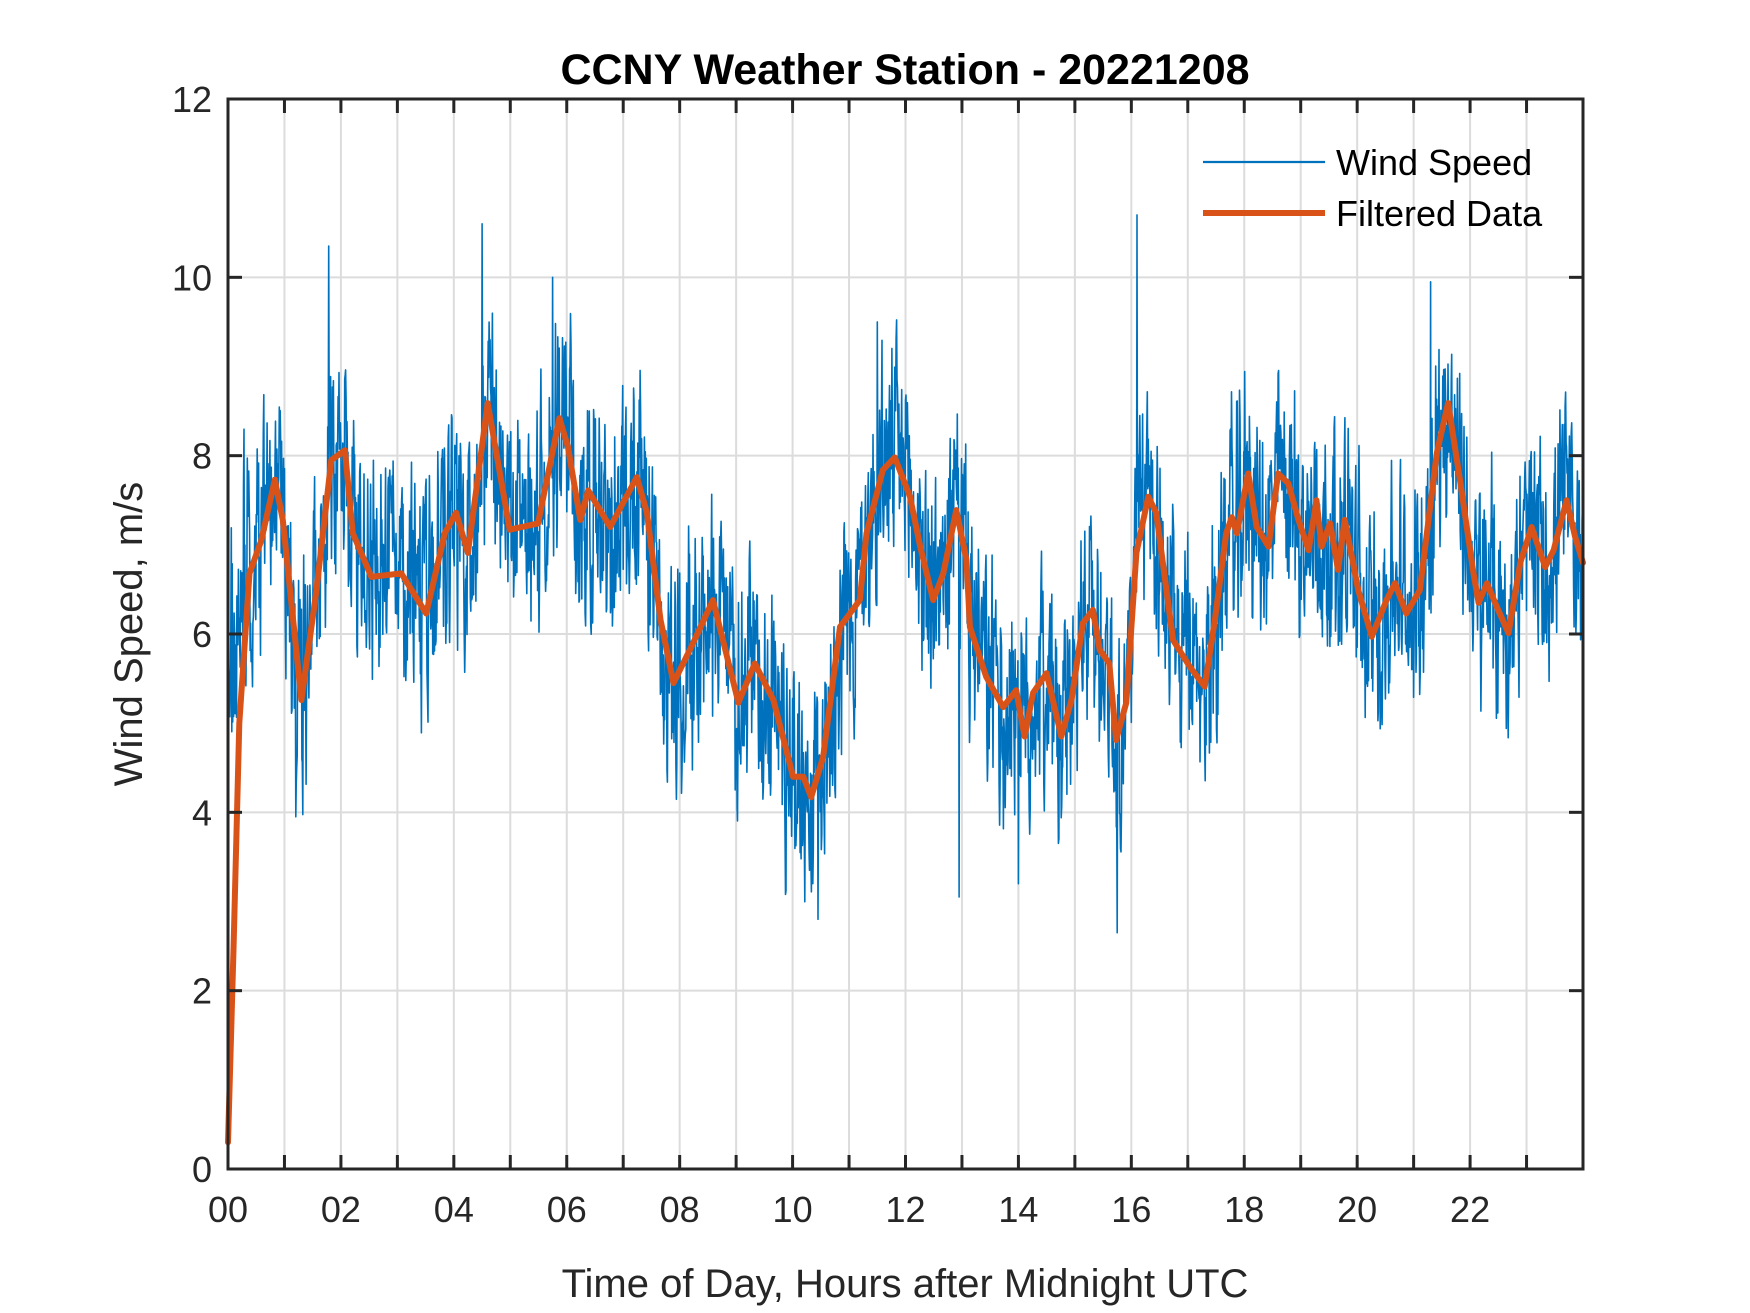  Describe the element at coordinates (192, 99) in the screenshot. I see `y-tick-label: 12` at that location.